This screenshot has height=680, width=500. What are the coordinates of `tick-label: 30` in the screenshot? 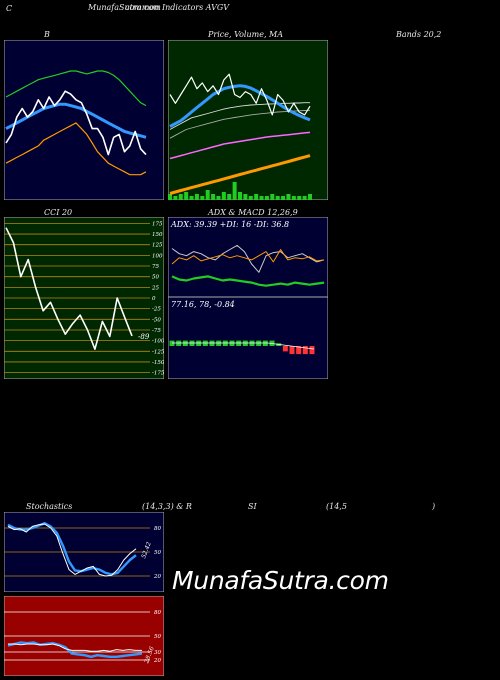 It's located at (157, 653).